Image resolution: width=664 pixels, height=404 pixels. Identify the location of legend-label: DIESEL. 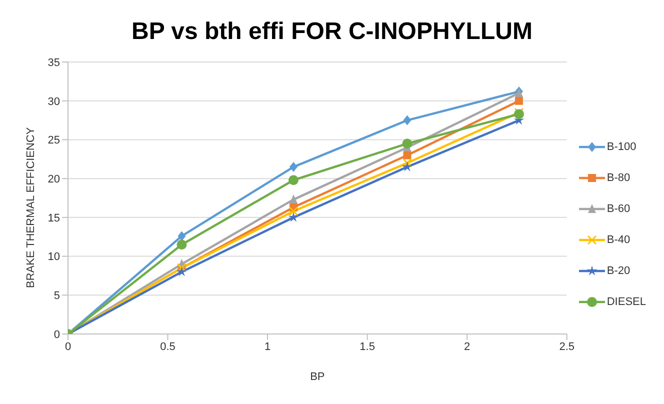
(626, 302).